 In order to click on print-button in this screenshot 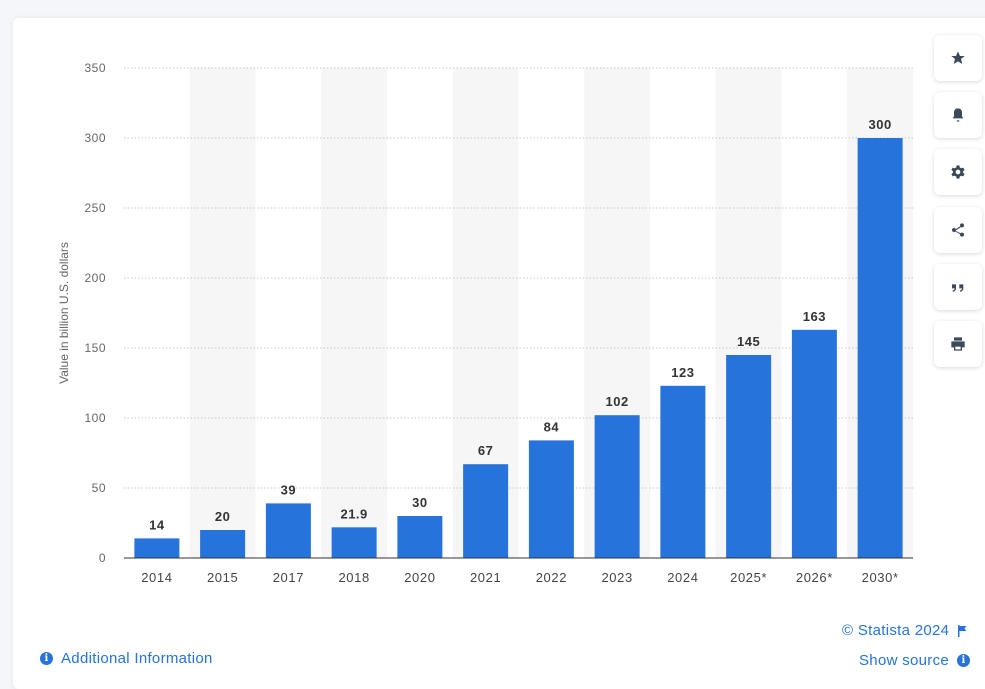, I will do `click(958, 344)`.